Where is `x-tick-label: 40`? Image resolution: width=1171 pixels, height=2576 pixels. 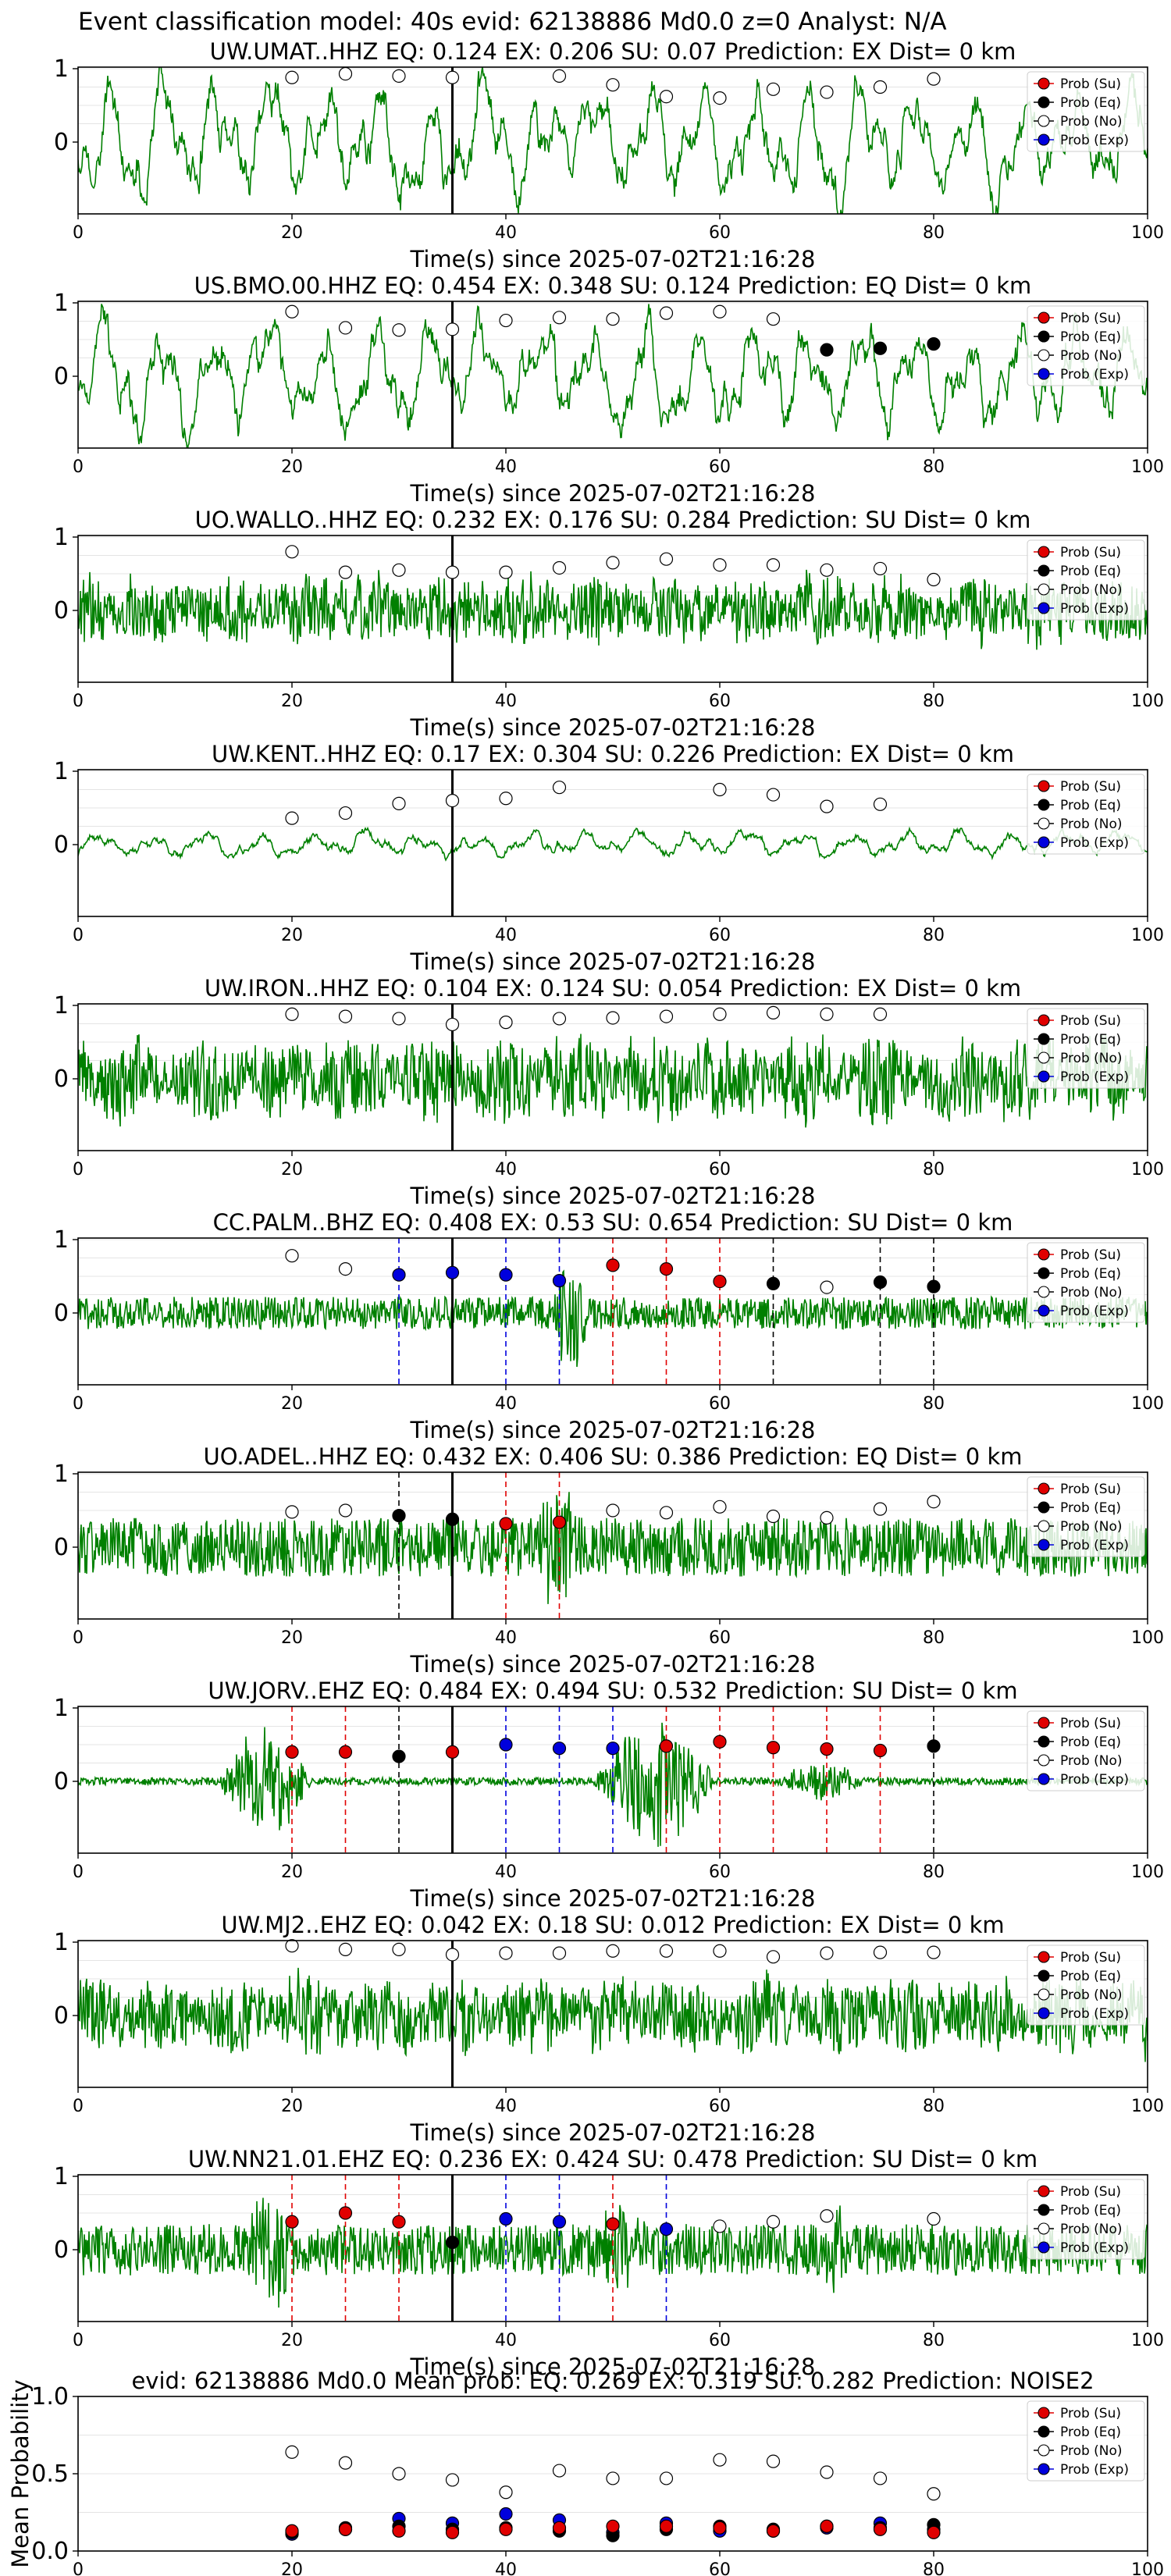
x-tick-label: 40 is located at coordinates (506, 1872).